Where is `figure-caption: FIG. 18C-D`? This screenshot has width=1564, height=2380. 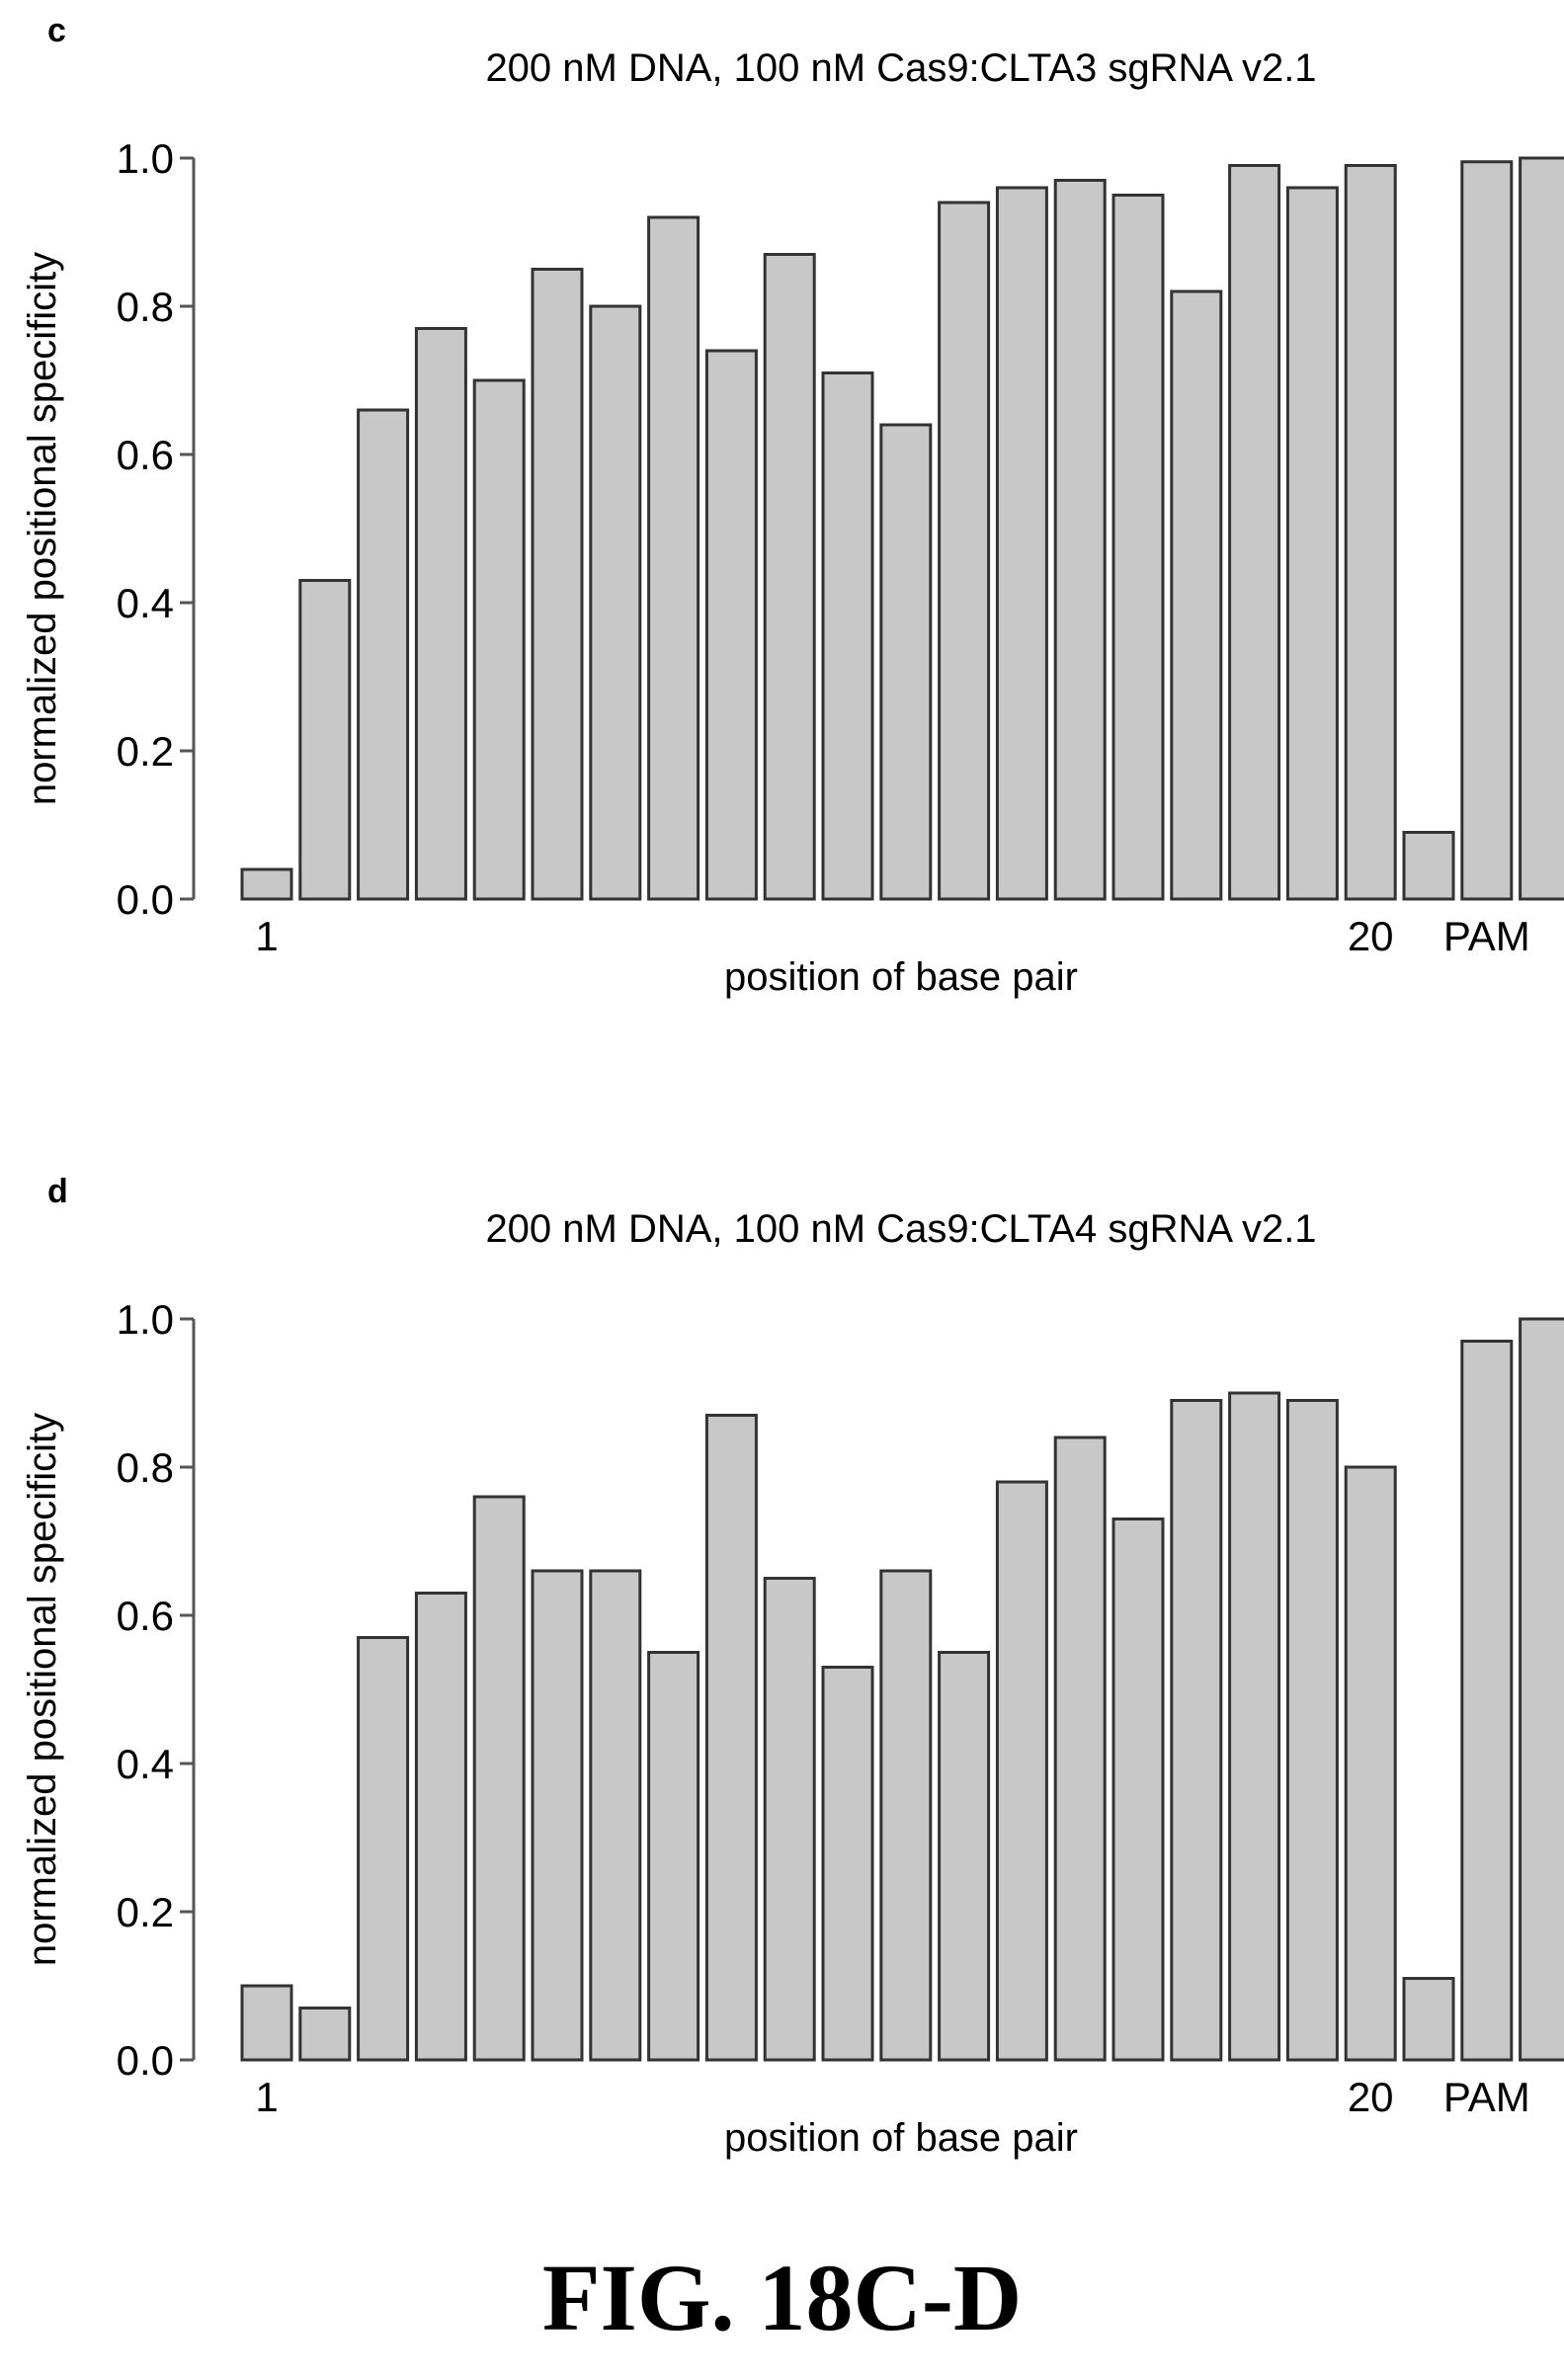
figure-caption: FIG. 18C-D is located at coordinates (782, 2297).